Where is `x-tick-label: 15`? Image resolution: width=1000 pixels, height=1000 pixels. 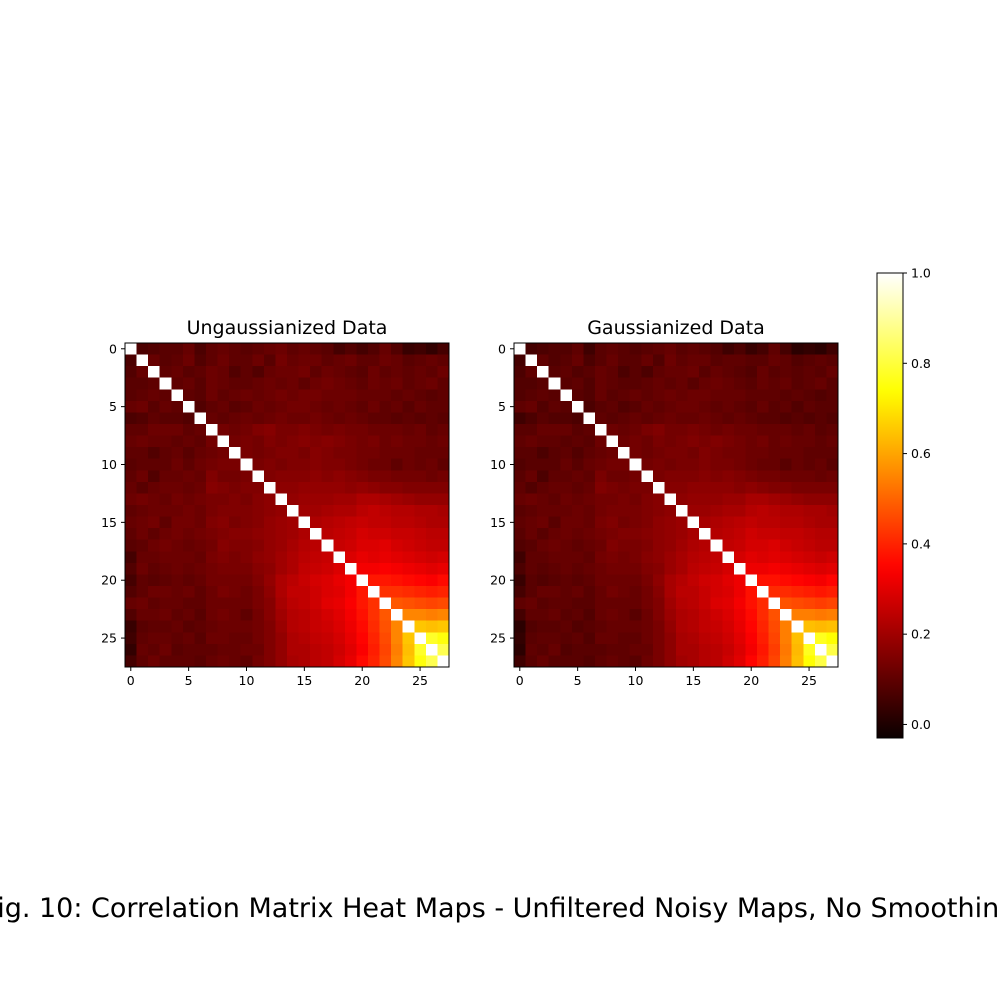
x-tick-label: 15 is located at coordinates (693, 680).